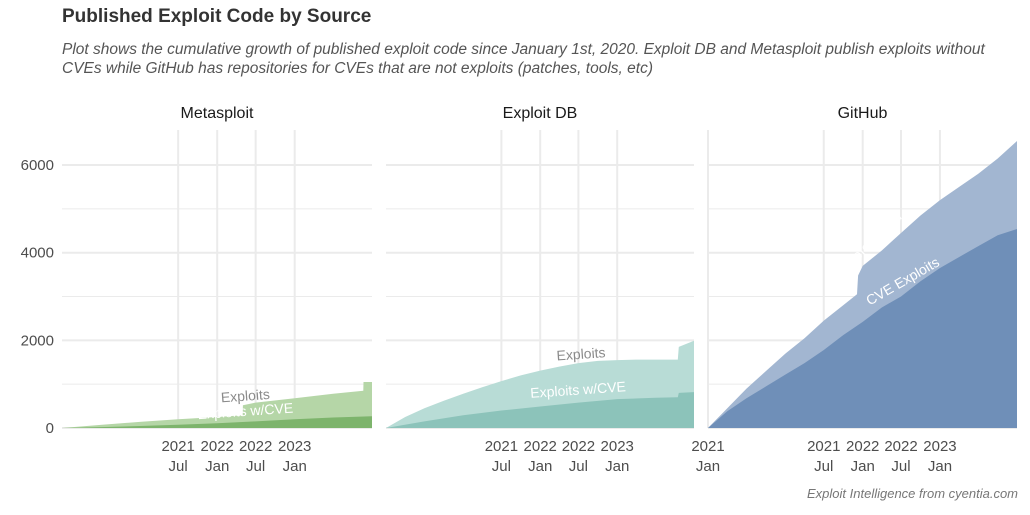  I want to click on y-tick-label: 0, so click(50, 428).